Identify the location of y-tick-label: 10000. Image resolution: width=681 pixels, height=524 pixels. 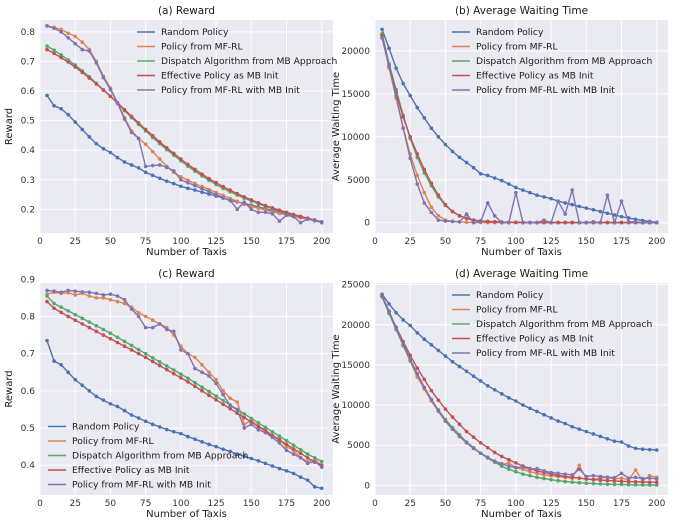
(355, 406).